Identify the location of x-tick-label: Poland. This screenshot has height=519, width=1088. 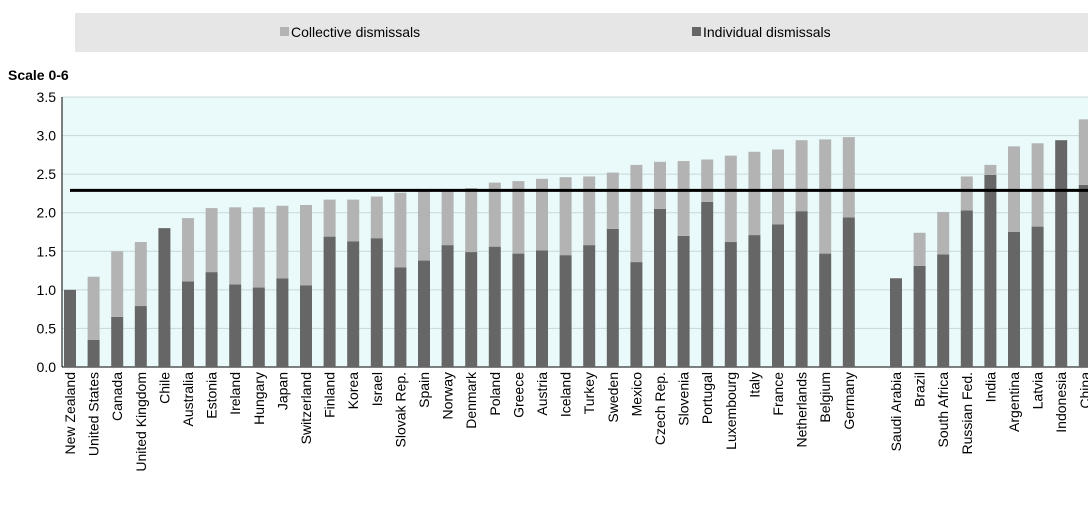
(495, 394).